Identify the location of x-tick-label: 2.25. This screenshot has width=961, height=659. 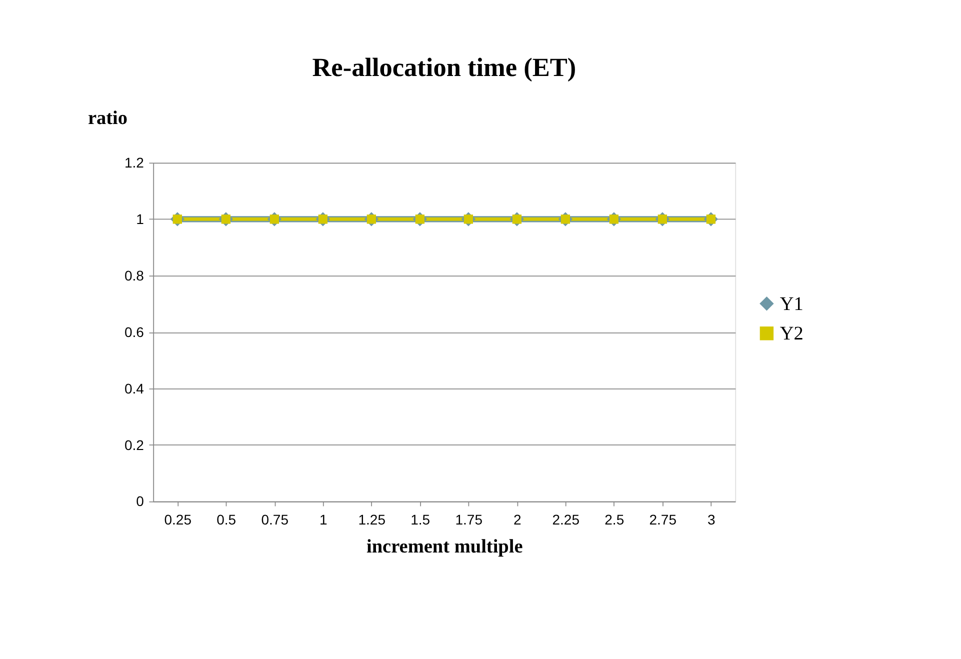
(566, 520).